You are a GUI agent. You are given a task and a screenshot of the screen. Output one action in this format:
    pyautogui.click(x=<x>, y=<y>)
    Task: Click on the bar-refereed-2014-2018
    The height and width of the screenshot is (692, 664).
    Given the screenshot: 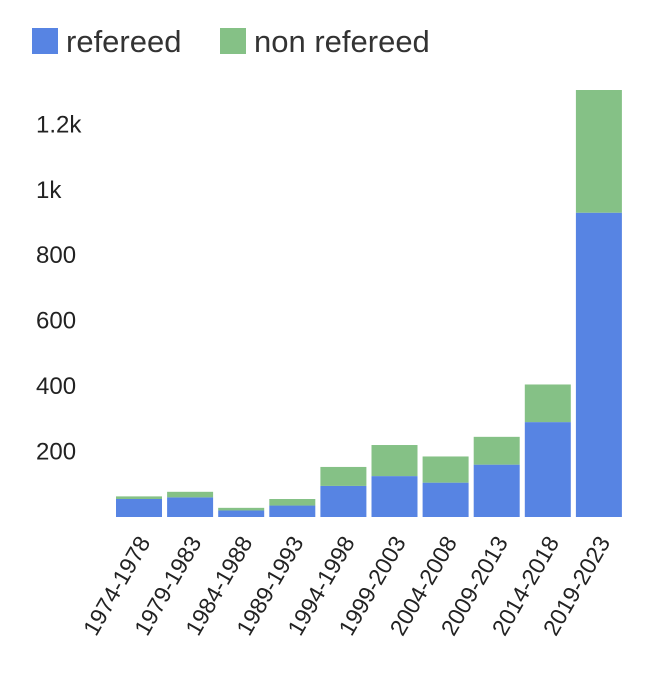 What is the action you would take?
    pyautogui.click(x=547, y=469)
    